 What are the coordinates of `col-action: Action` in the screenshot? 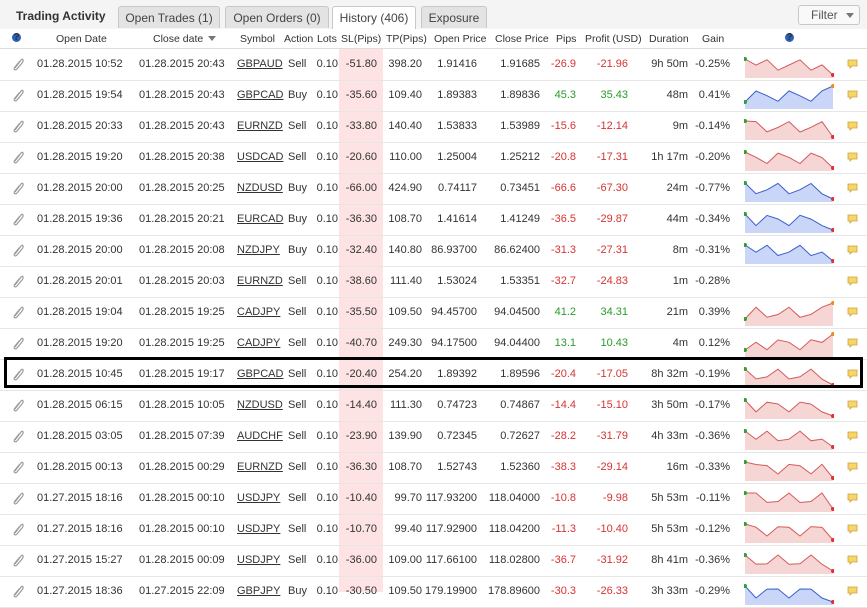 It's located at (299, 39).